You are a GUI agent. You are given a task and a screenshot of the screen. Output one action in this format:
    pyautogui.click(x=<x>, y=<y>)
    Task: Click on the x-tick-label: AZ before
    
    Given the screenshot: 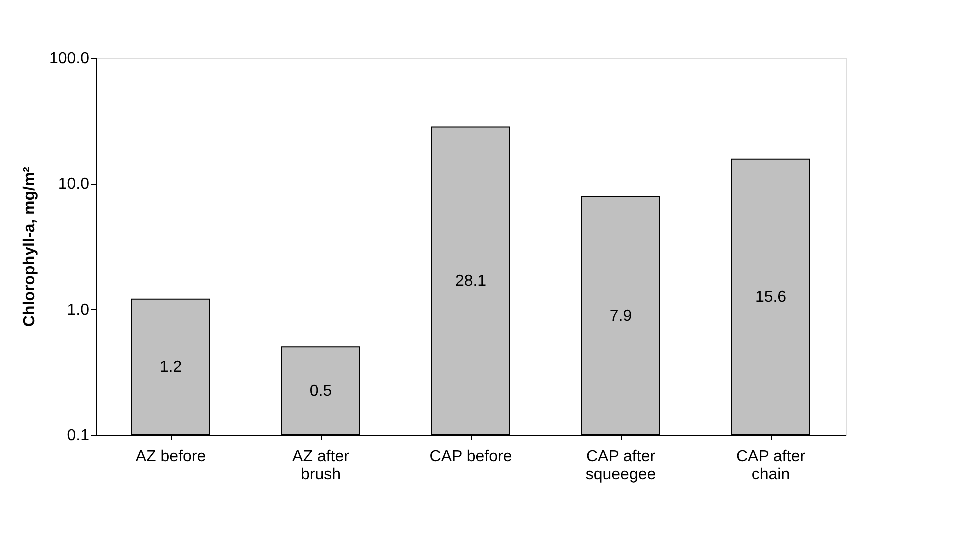 What is the action you would take?
    pyautogui.click(x=171, y=457)
    